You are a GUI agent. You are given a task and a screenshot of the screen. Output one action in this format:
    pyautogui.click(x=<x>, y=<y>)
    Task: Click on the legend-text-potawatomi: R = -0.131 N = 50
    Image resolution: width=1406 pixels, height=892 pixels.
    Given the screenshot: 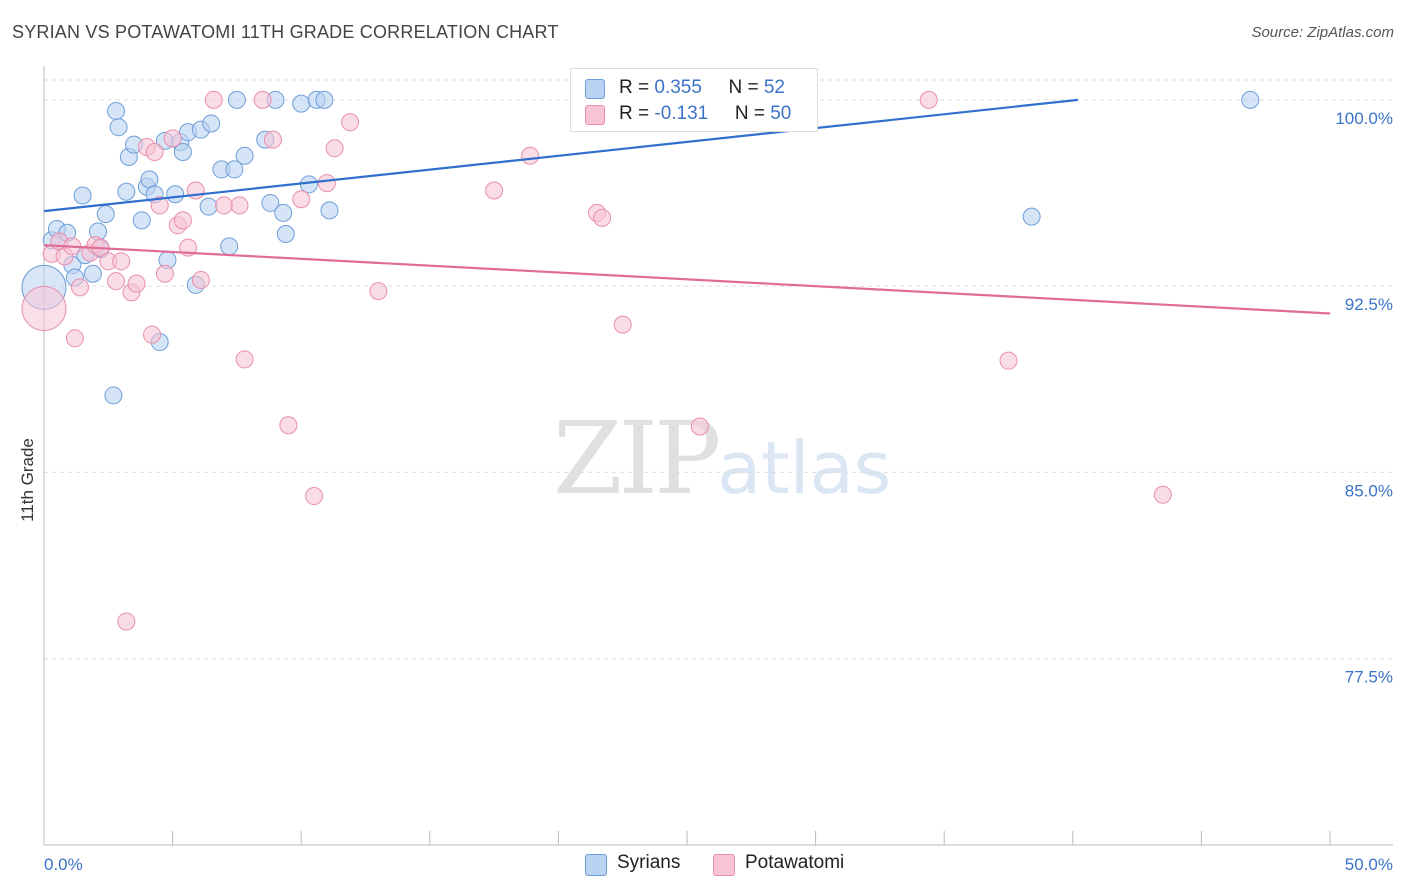 What is the action you would take?
    pyautogui.click(x=705, y=114)
    